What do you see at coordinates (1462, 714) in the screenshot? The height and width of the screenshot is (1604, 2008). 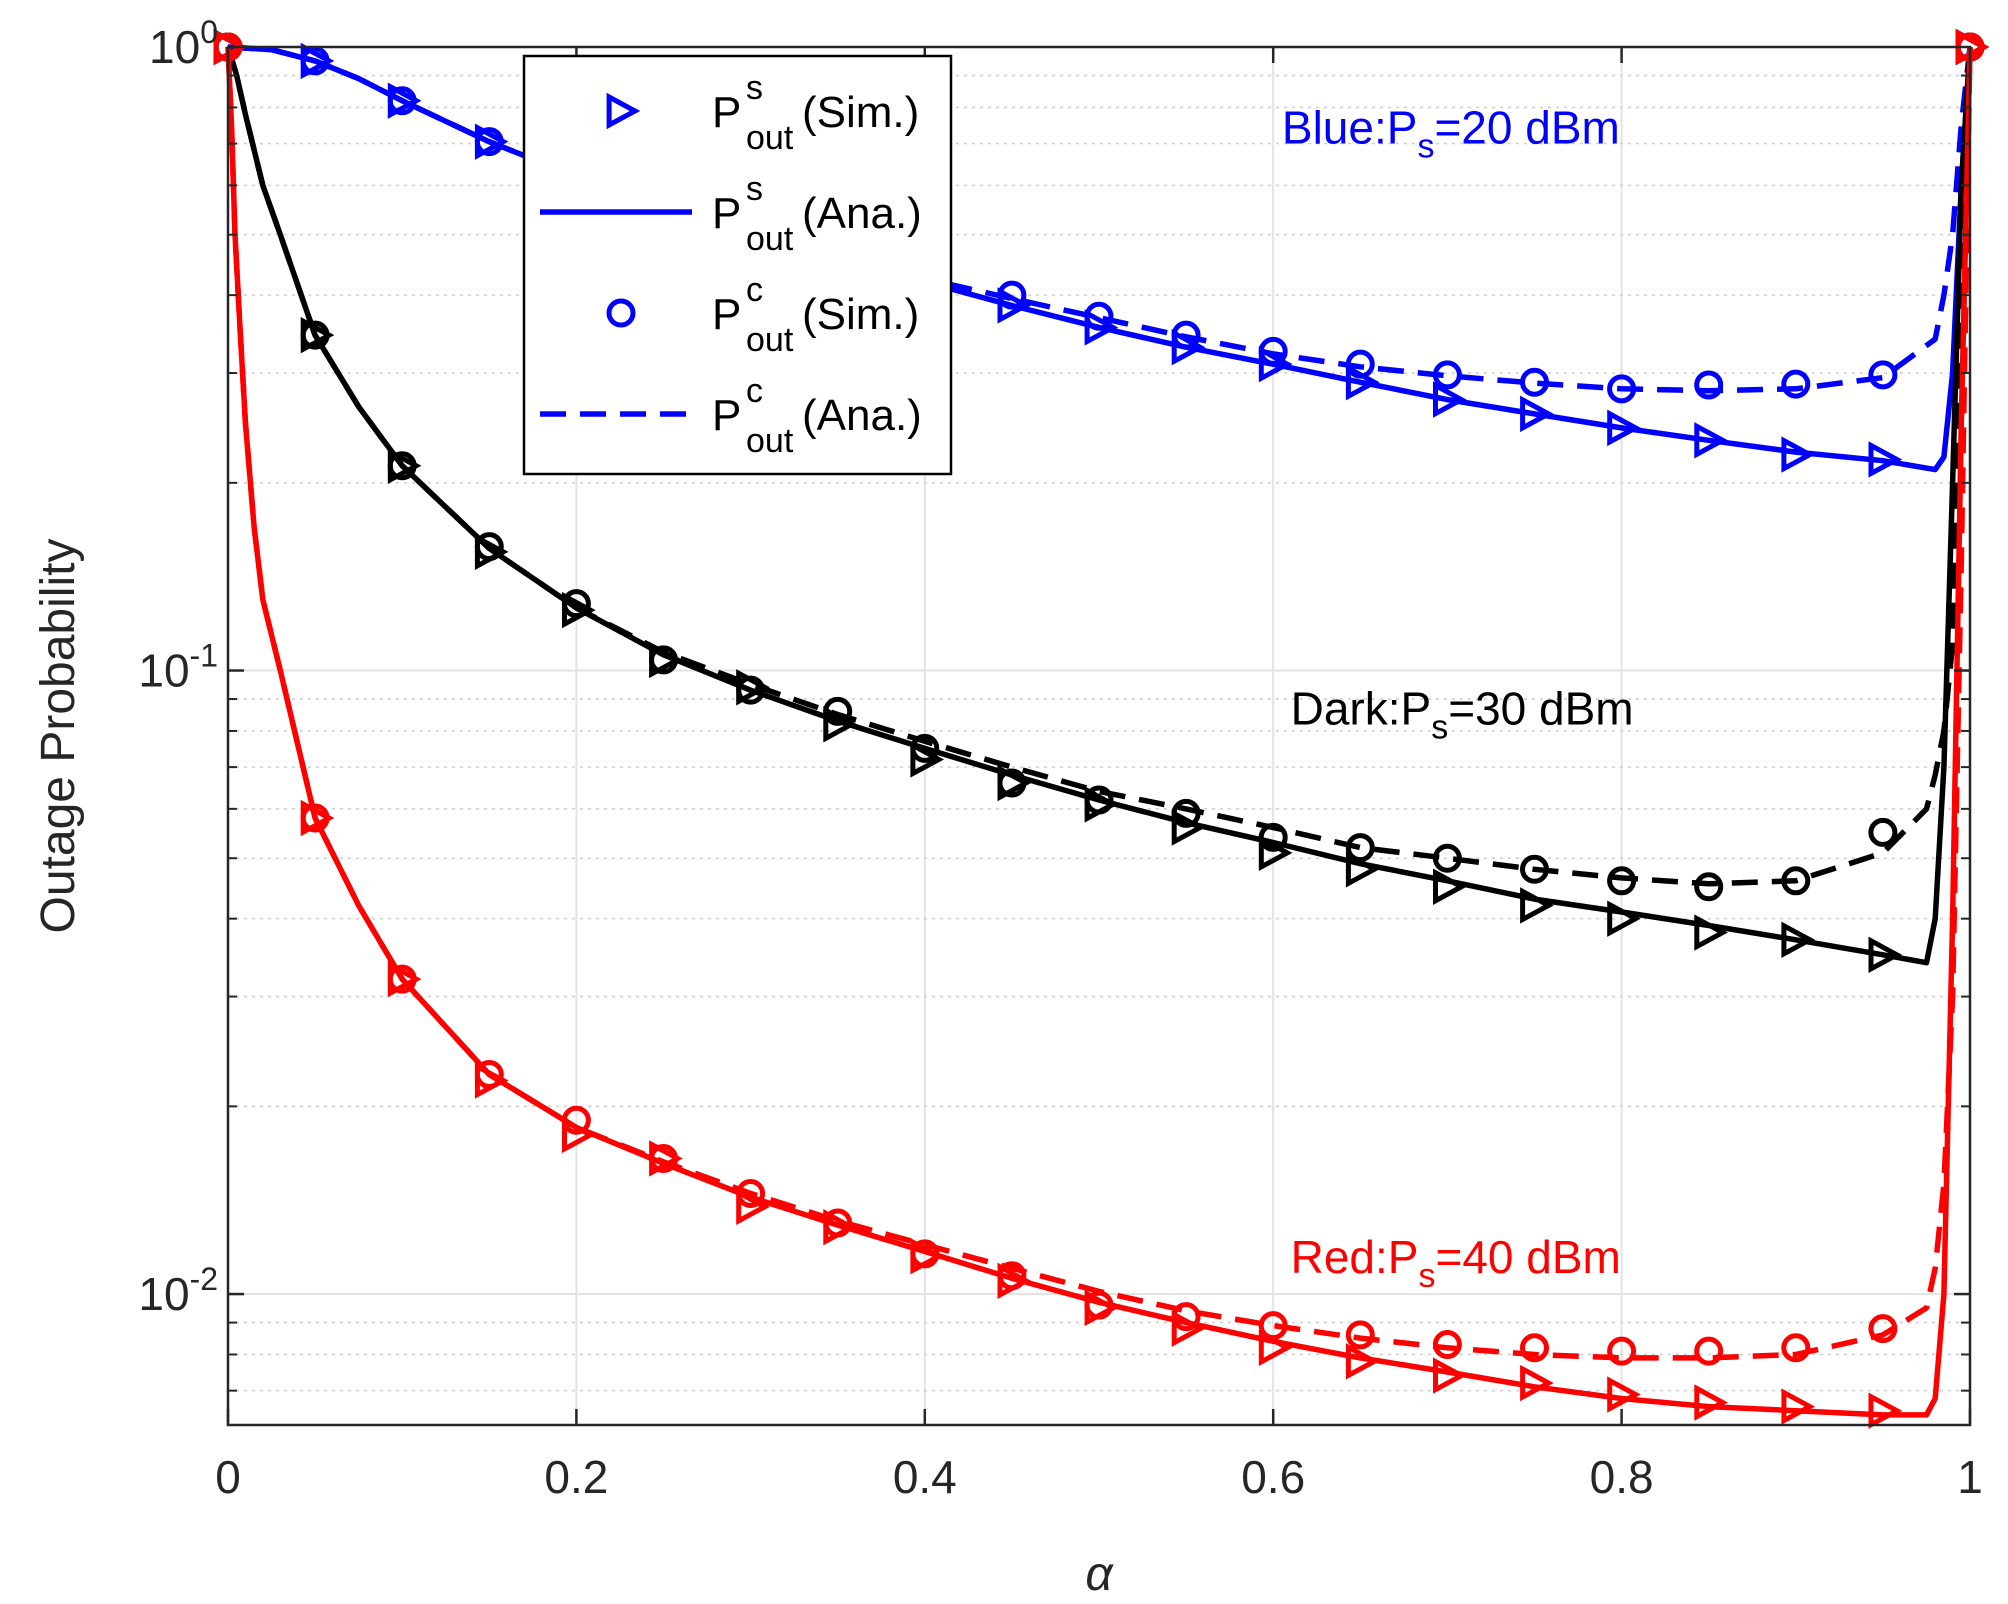 I see `annotation-label: Dark:Ps=30 dBm` at bounding box center [1462, 714].